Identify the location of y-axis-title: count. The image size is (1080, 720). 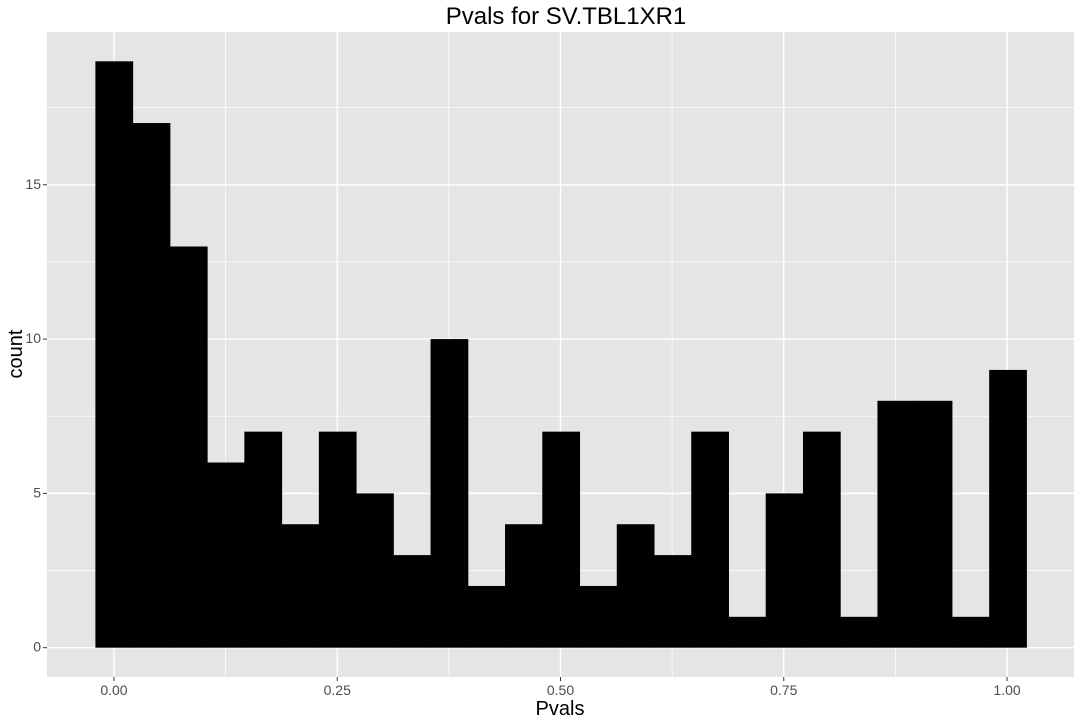
(16, 353).